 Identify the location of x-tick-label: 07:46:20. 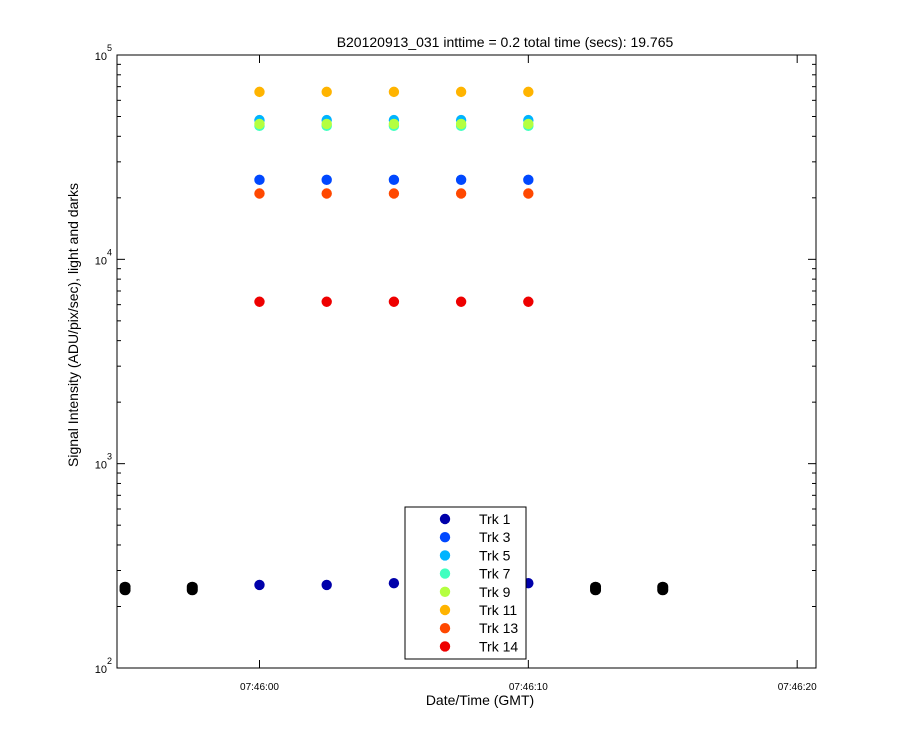
(797, 687).